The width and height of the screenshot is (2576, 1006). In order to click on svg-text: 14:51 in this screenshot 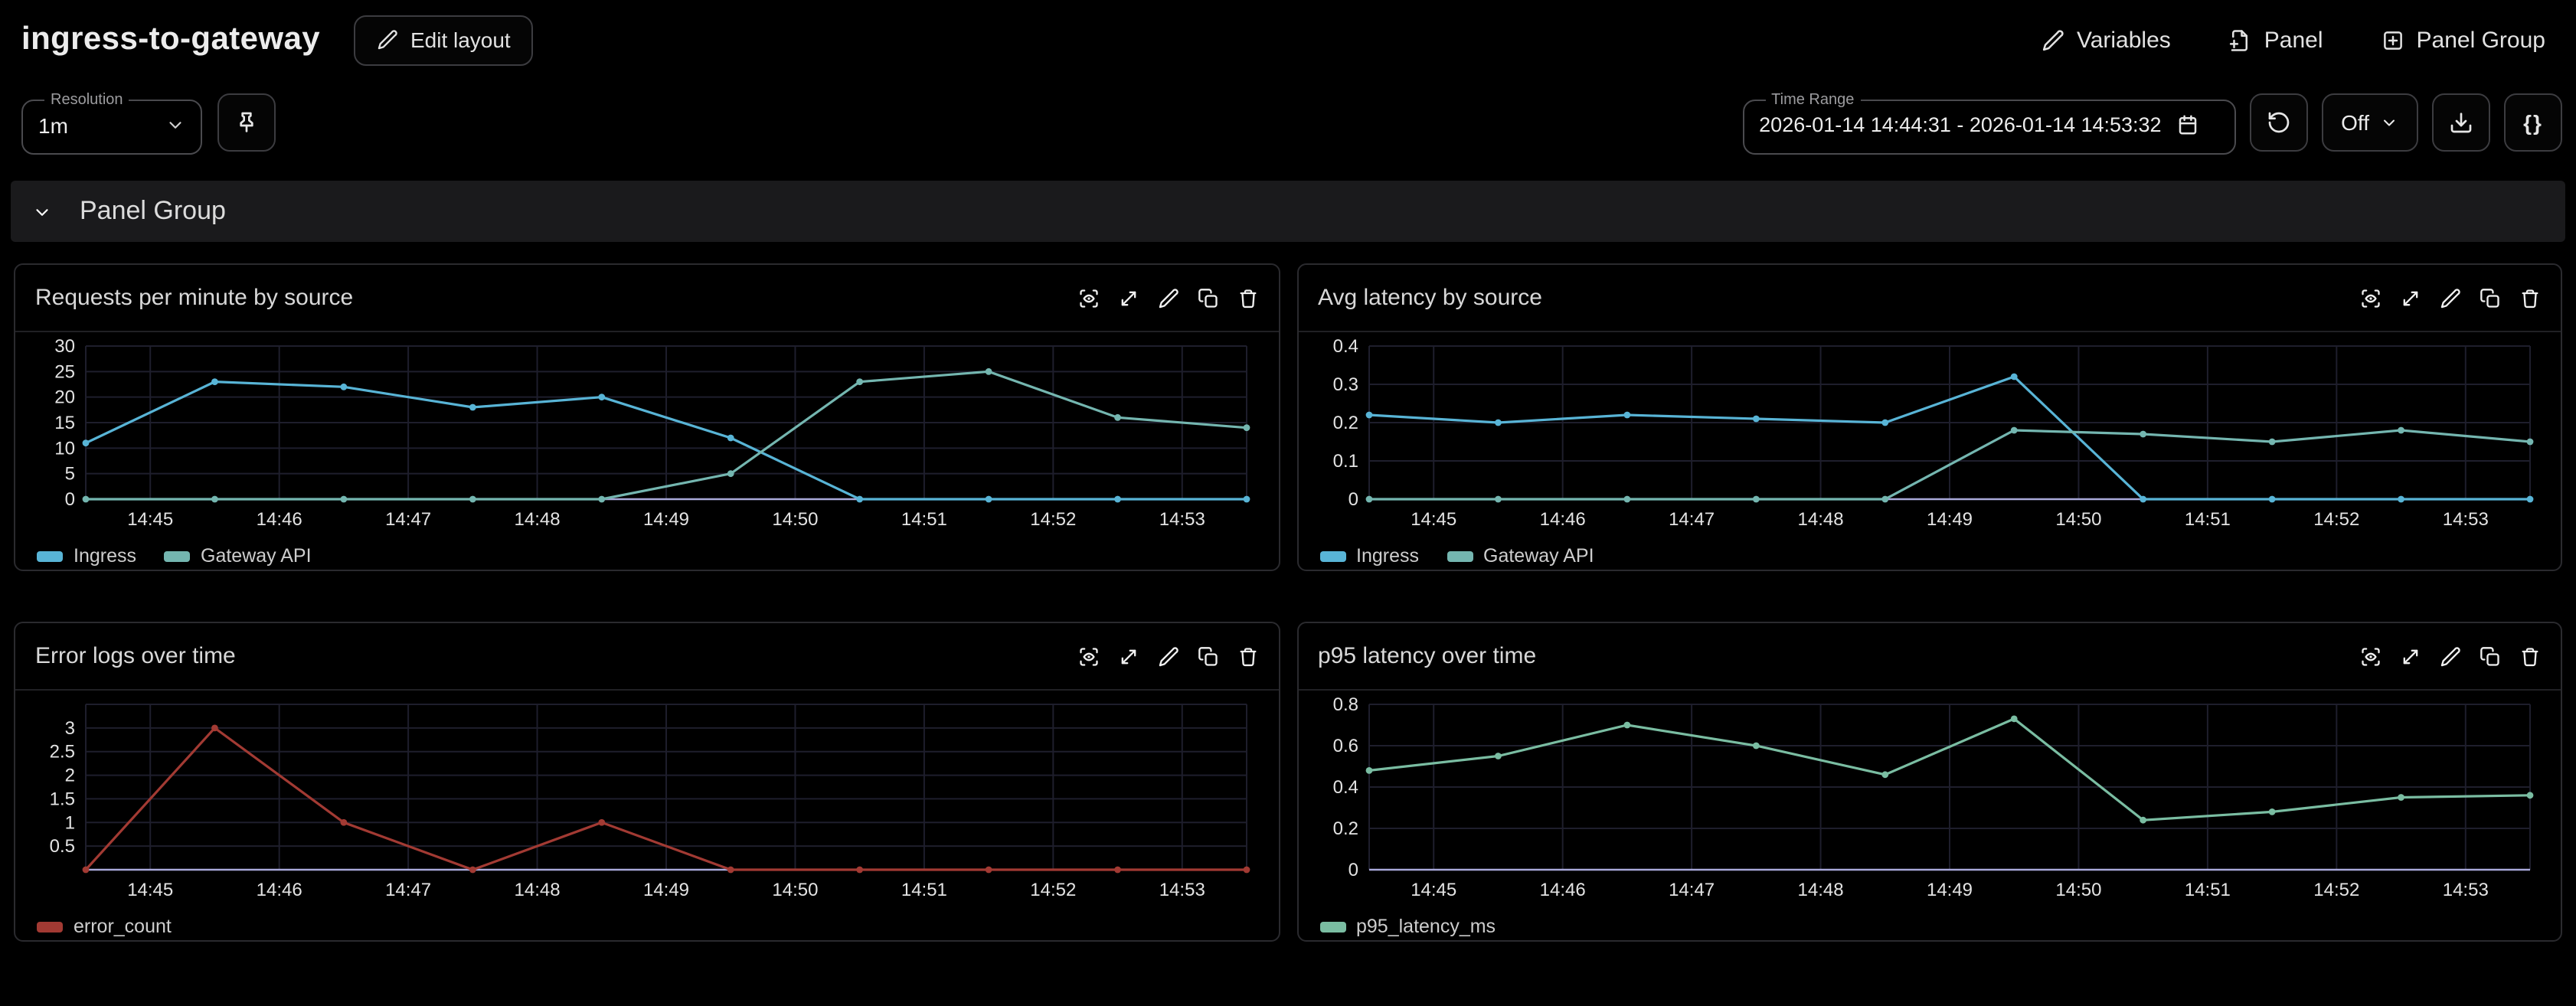, I will do `click(924, 890)`.